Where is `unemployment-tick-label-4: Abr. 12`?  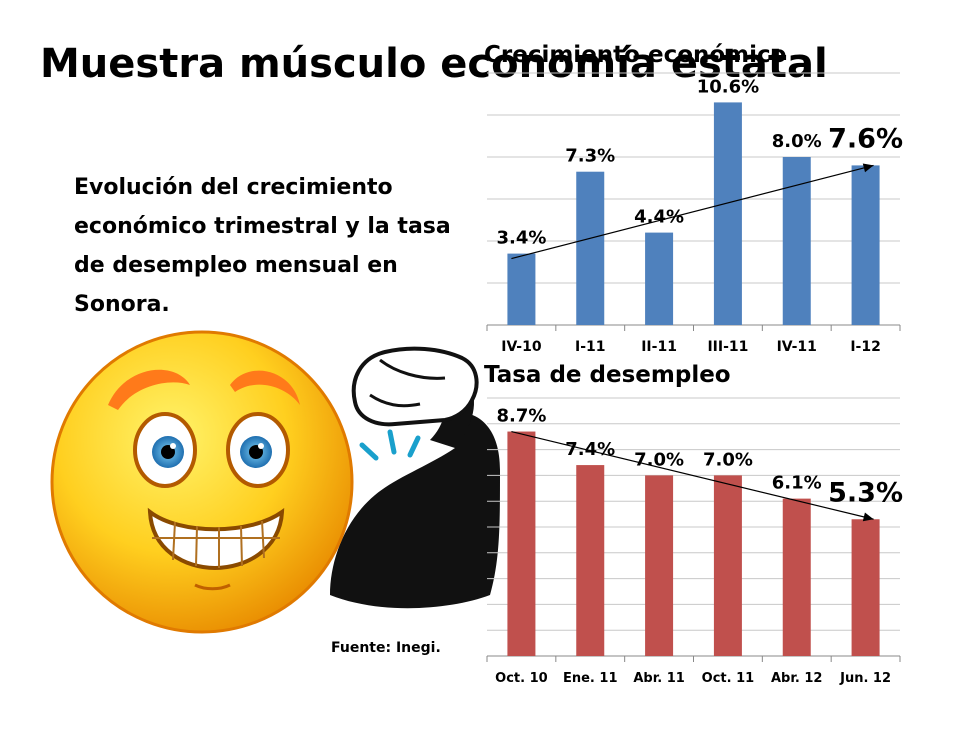 unemployment-tick-label-4: Abr. 12 is located at coordinates (796, 678).